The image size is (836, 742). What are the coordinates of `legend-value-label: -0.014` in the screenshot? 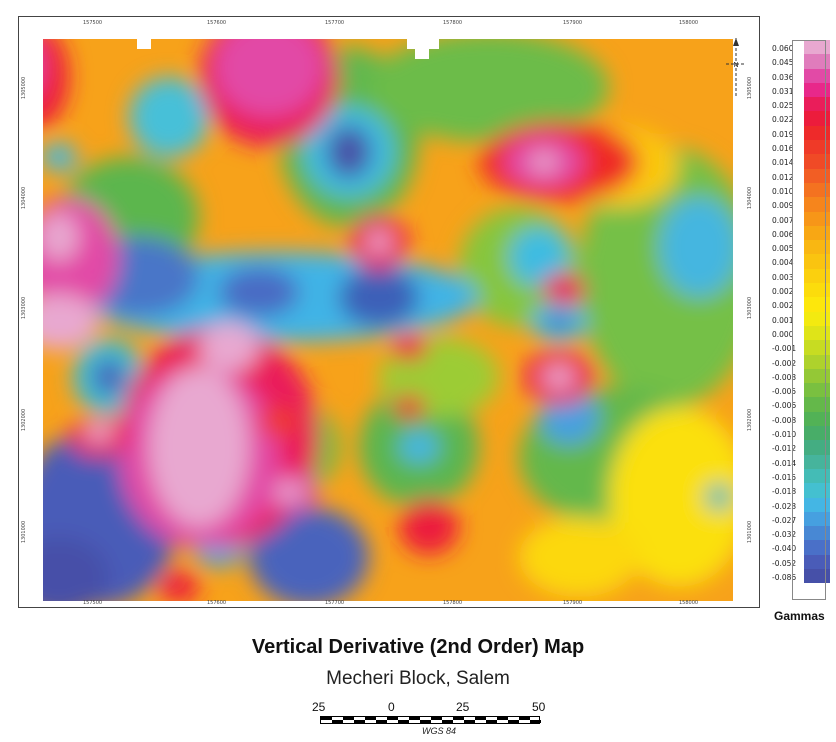 It's located at (784, 463).